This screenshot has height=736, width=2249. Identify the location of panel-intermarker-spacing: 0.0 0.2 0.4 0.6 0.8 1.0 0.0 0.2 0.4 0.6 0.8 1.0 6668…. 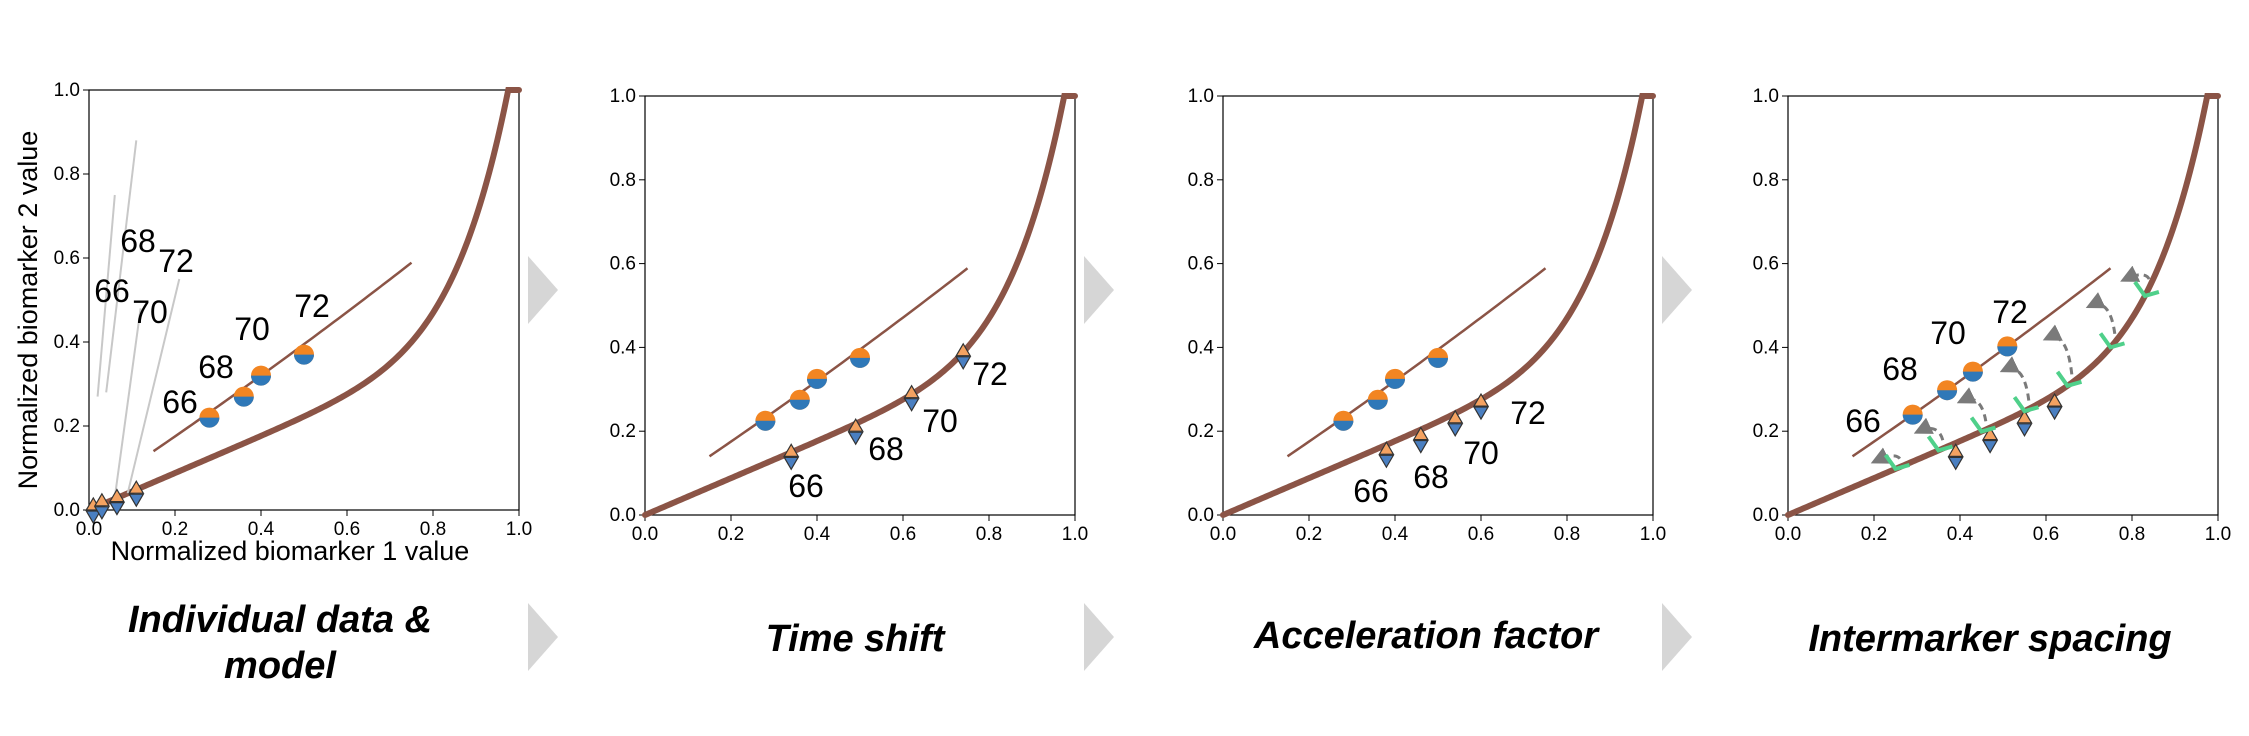
(1992, 315).